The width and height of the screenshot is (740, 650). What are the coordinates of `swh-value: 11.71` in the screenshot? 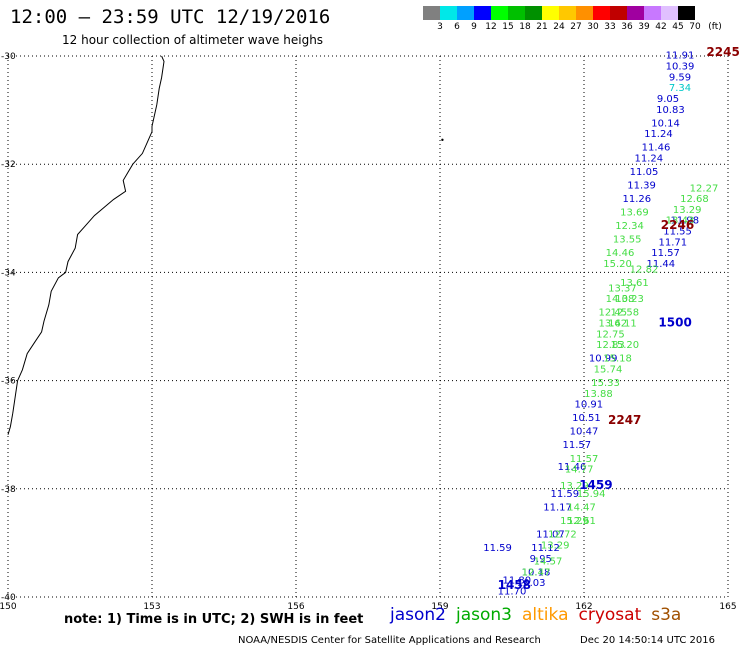 It's located at (672, 242).